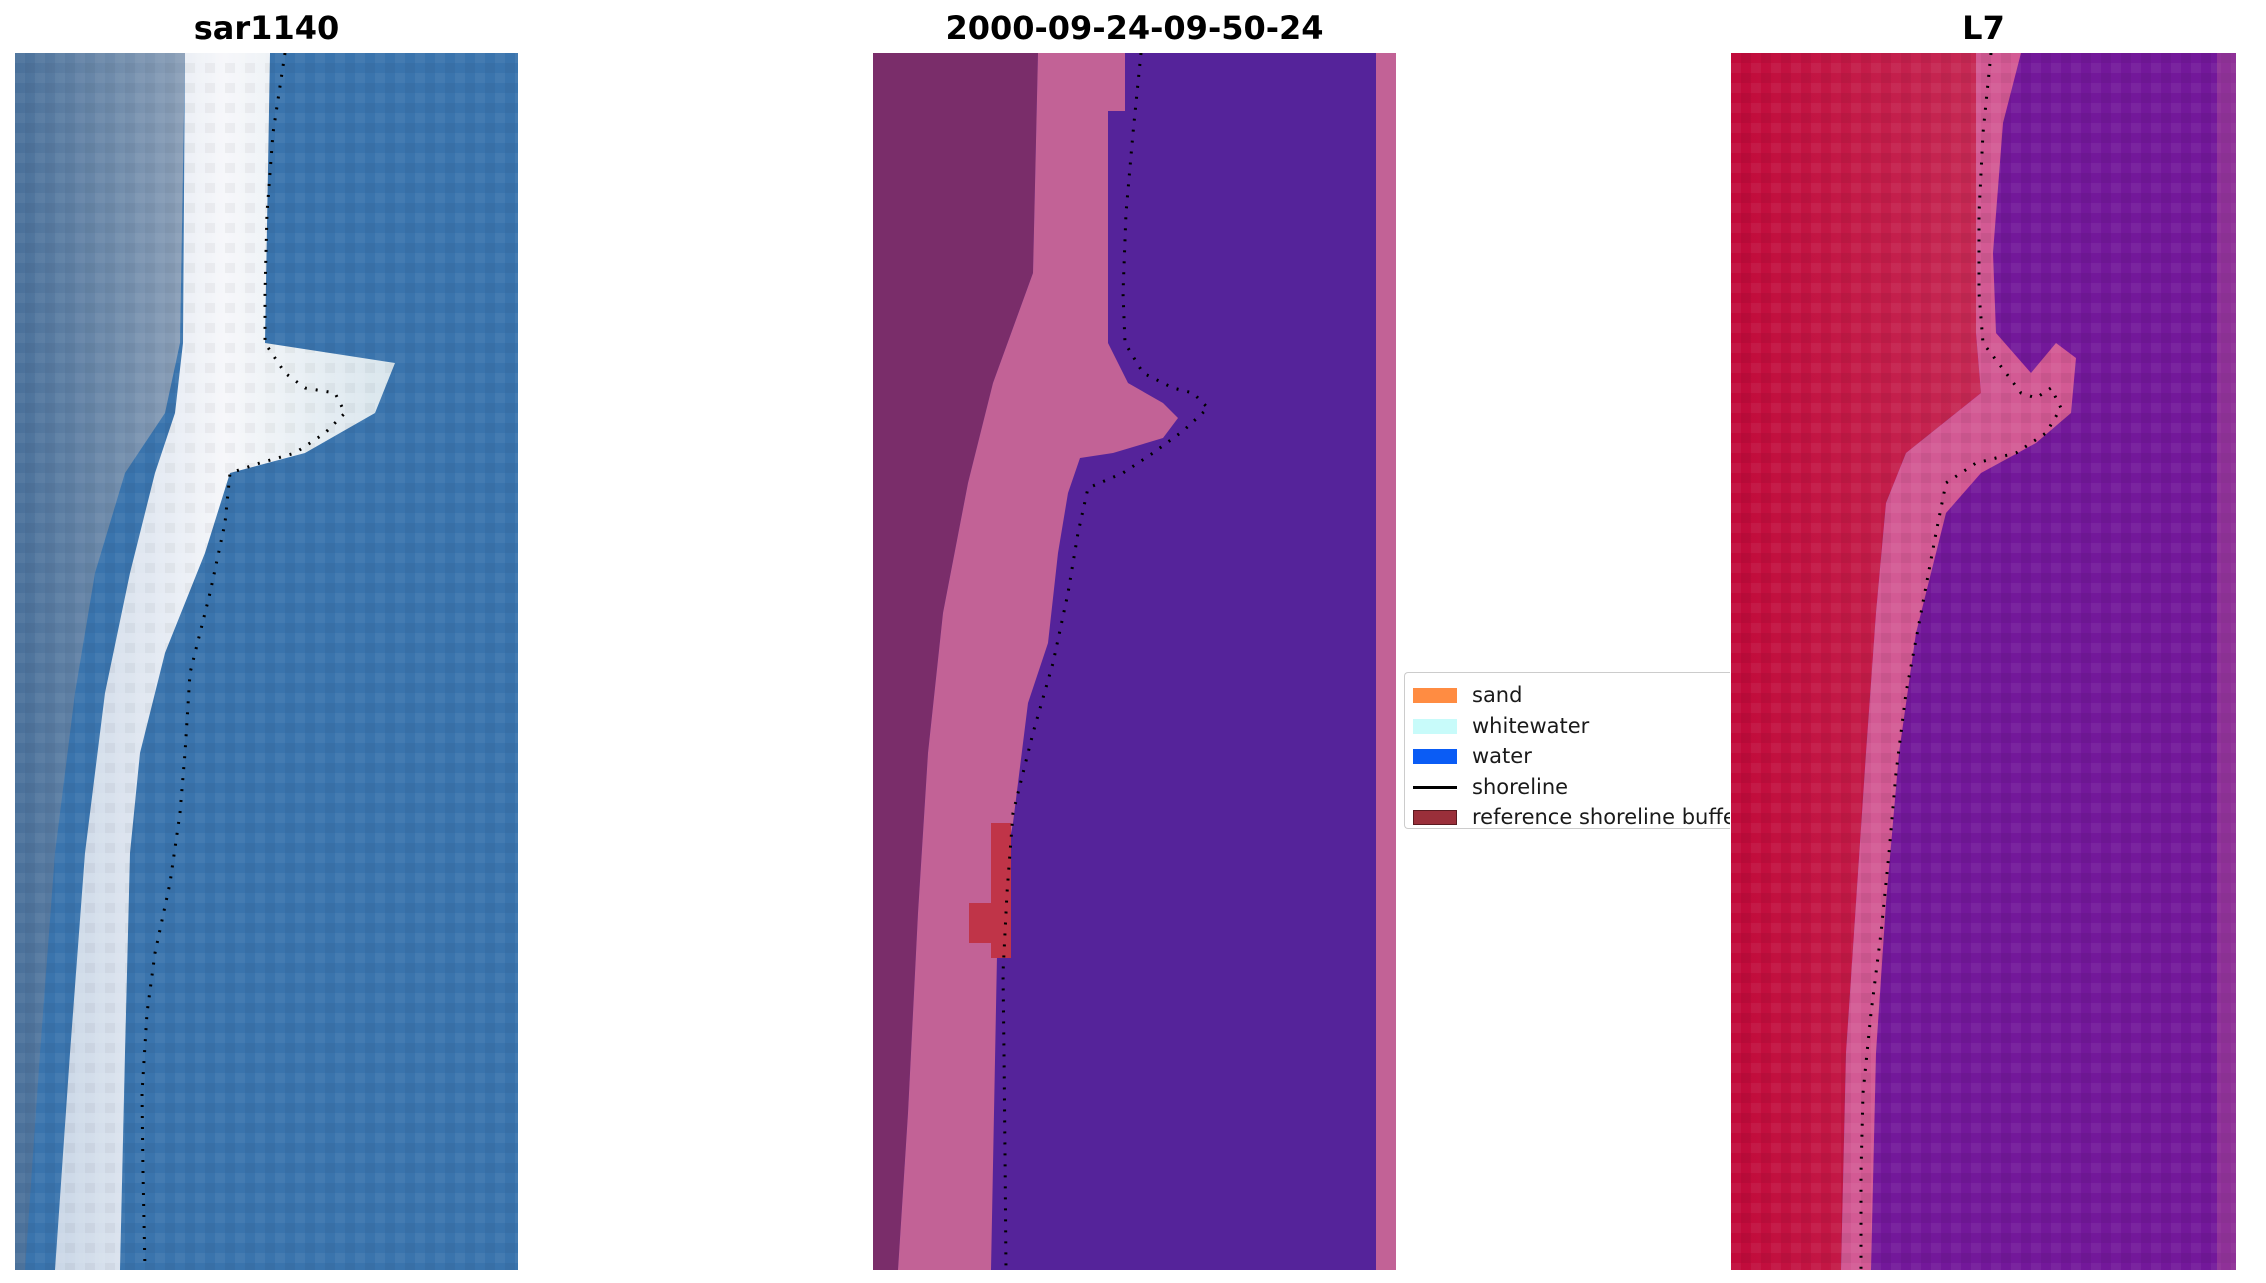 Image resolution: width=2266 pixels, height=1283 pixels. What do you see at coordinates (1601, 817) in the screenshot?
I see `legend-label: reference shoreline buffer` at bounding box center [1601, 817].